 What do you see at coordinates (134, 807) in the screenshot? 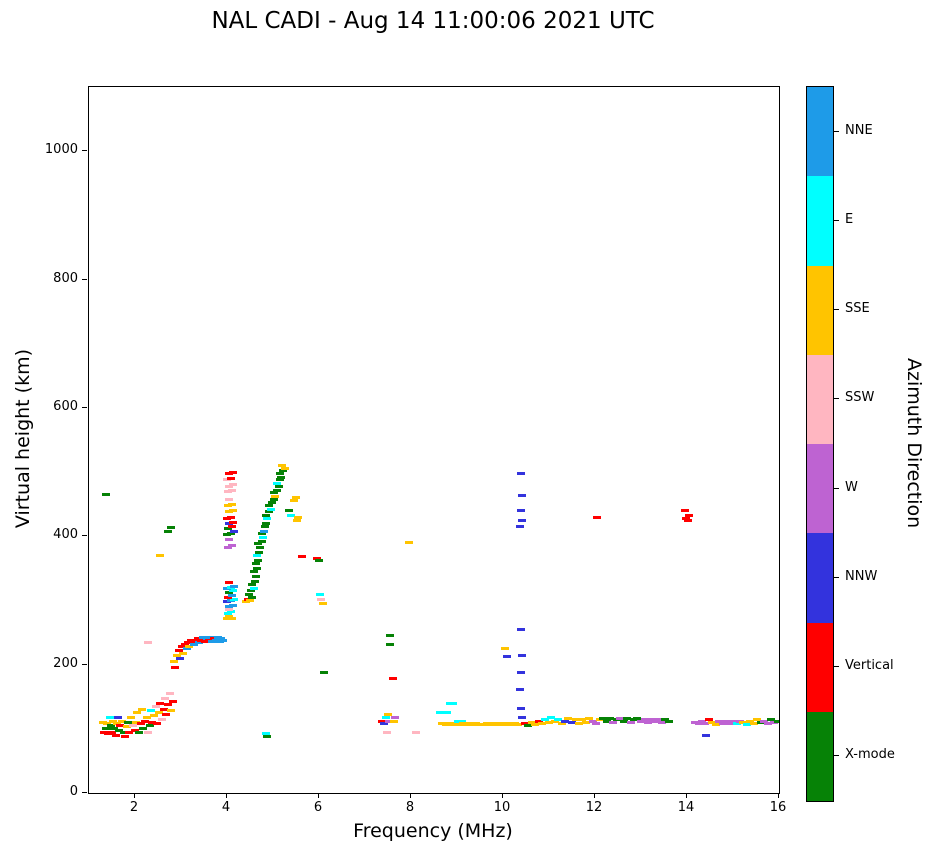
I see `x-tick-label: 2` at bounding box center [134, 807].